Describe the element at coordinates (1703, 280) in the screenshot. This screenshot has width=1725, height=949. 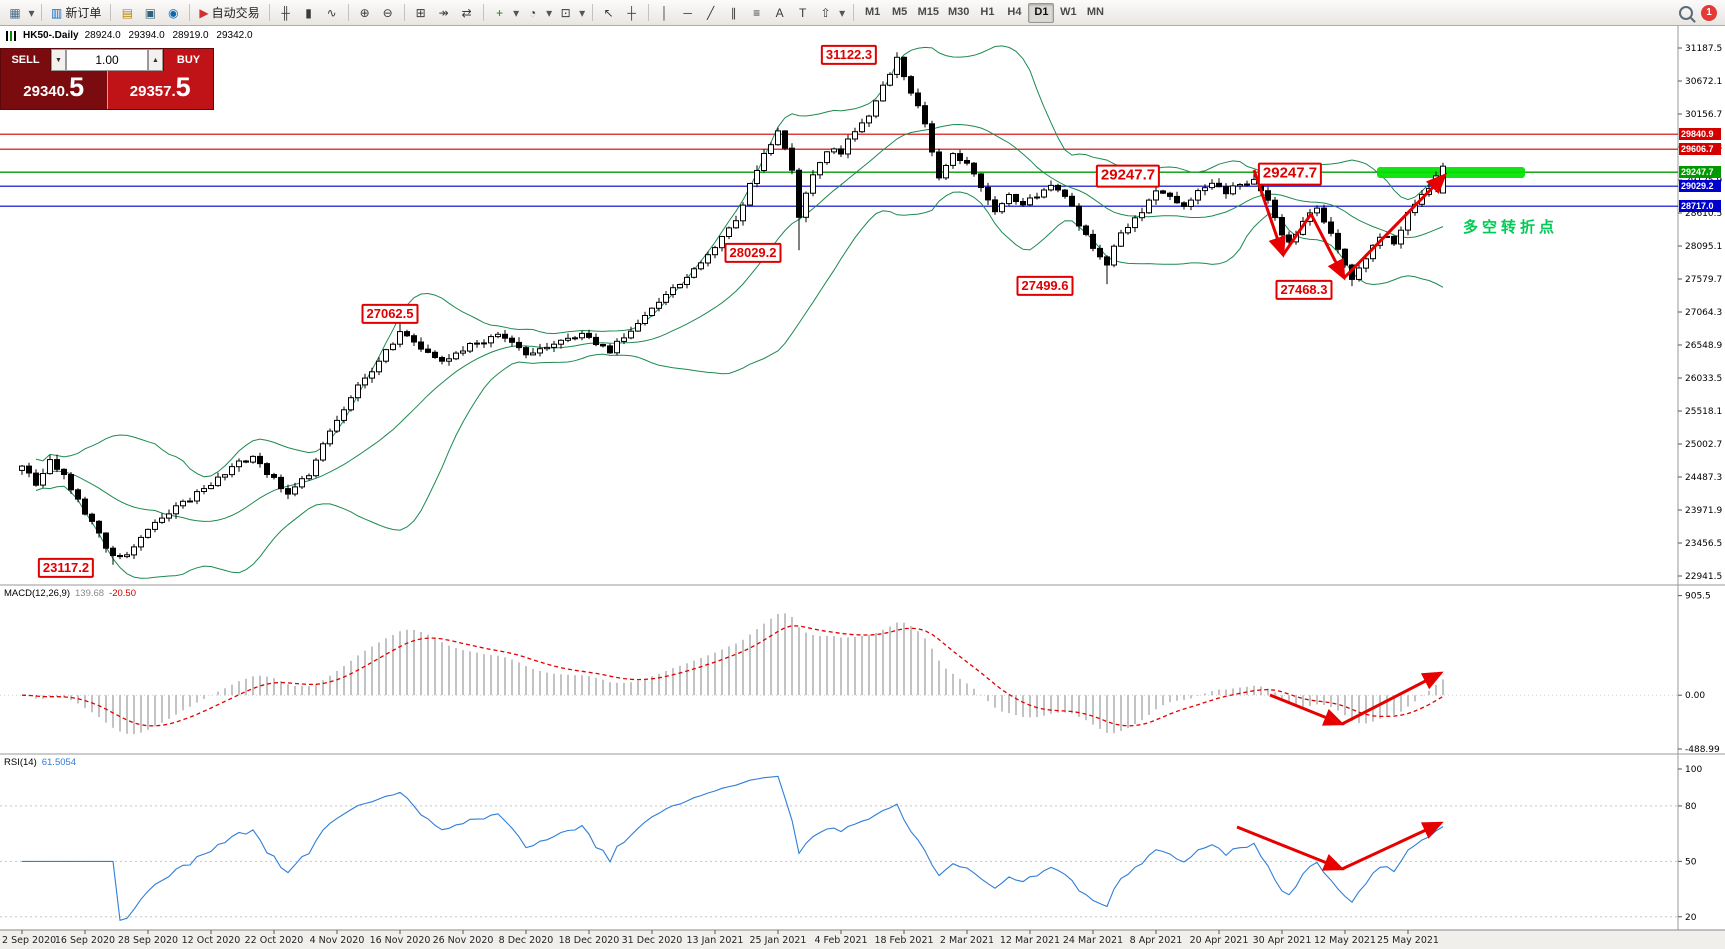
I see `svg-text: 27579.7` at that location.